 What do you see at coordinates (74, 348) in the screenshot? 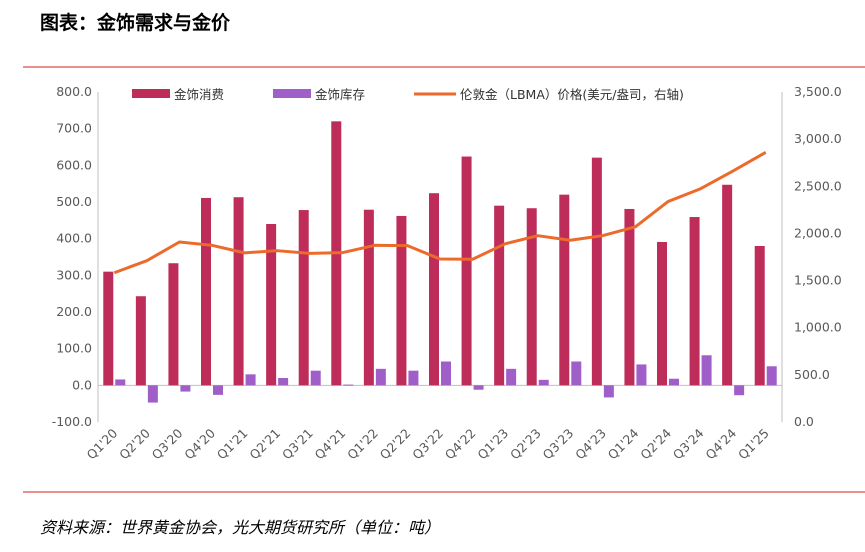
I see `y-left-tick-label: 100.0` at bounding box center [74, 348].